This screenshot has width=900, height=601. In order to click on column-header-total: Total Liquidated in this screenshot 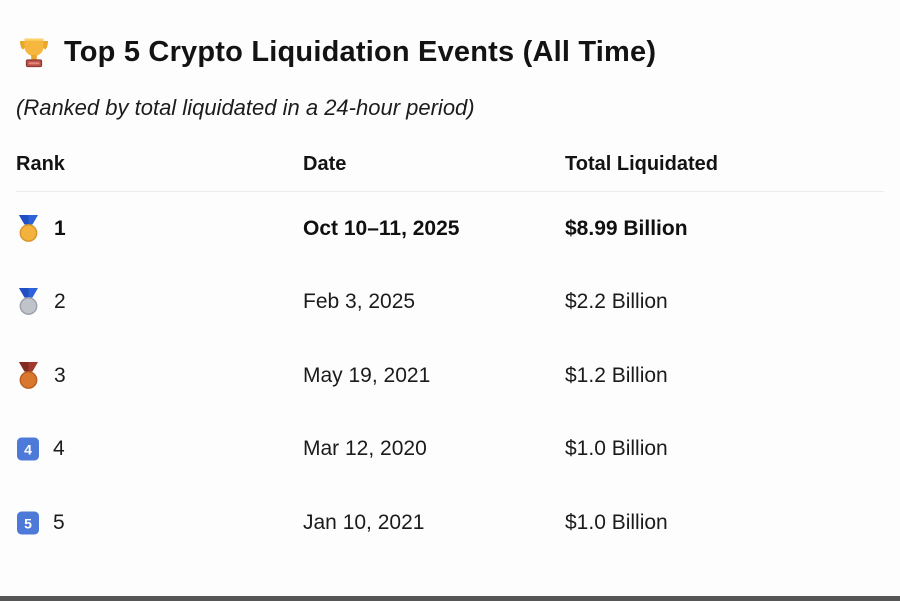, I will do `click(641, 164)`.